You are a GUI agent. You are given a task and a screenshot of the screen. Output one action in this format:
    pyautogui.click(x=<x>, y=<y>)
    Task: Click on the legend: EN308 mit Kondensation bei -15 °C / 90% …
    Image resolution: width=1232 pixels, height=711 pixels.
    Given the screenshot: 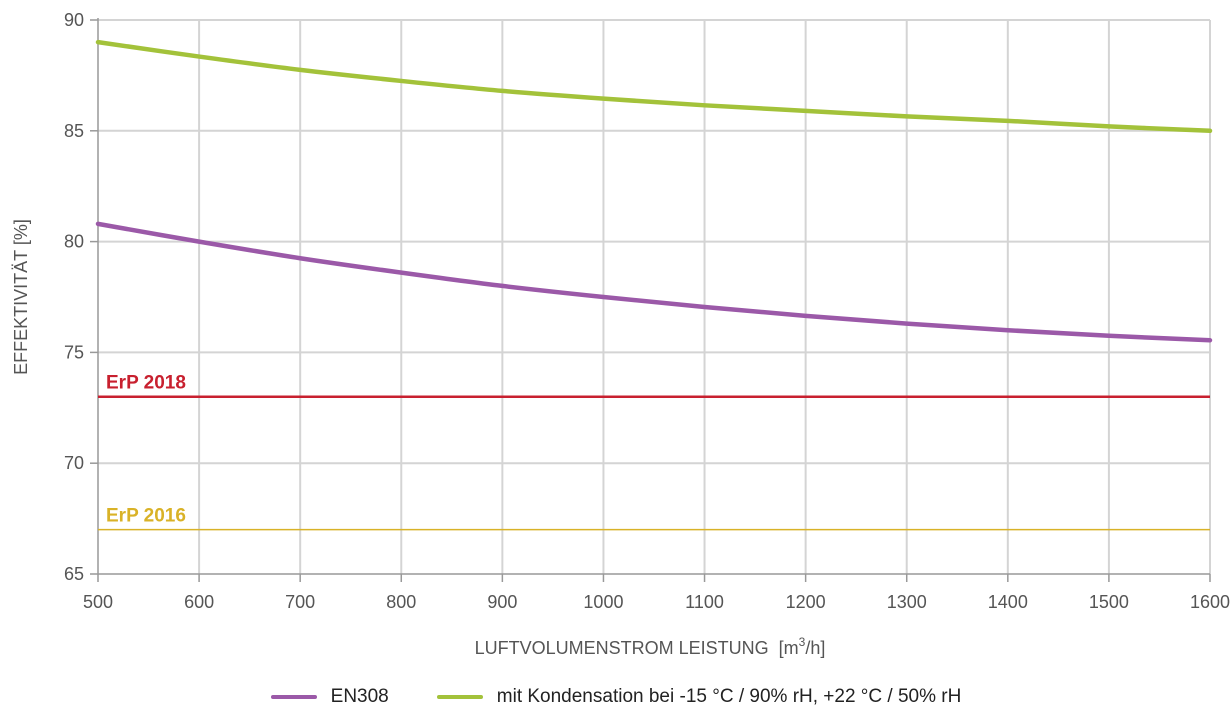 What is the action you would take?
    pyautogui.click(x=616, y=697)
    